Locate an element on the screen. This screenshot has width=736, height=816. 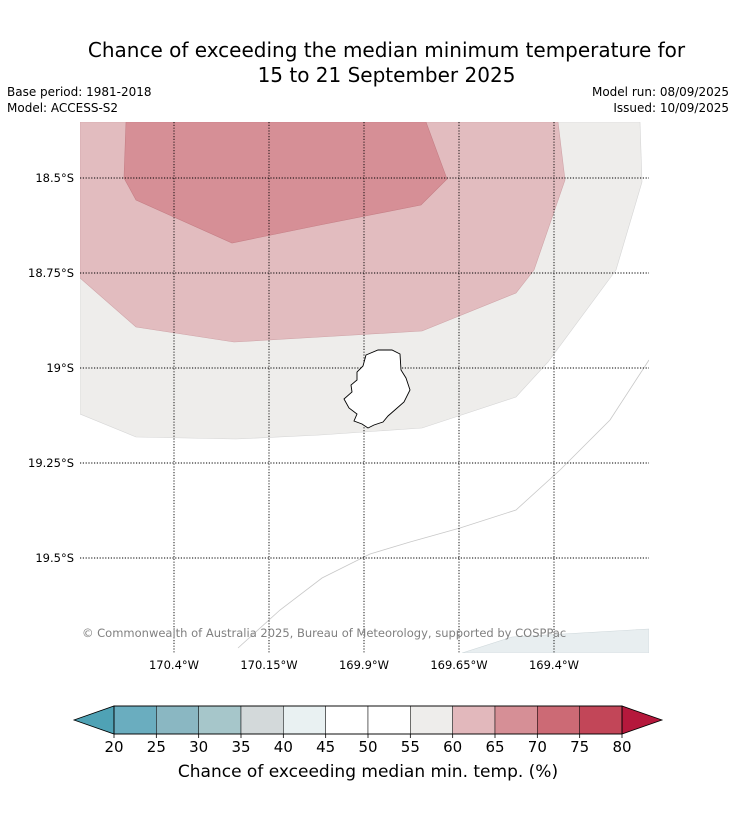
lon-label: 169.9°W is located at coordinates (364, 665).